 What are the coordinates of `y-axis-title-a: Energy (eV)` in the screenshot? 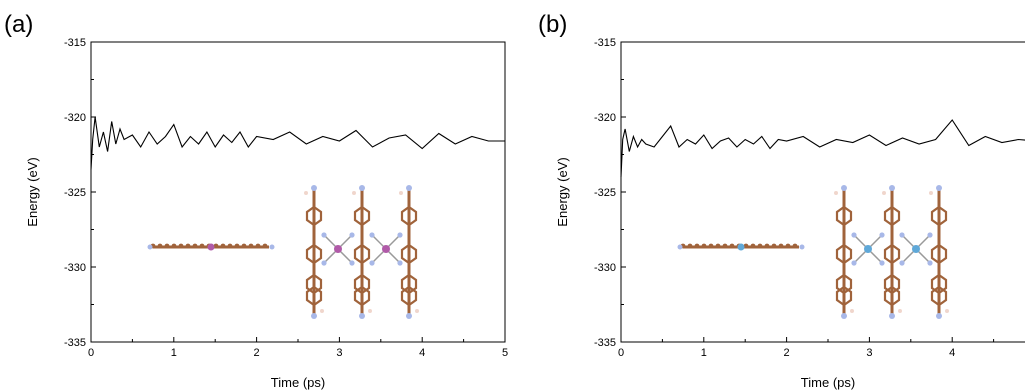 It's located at (32, 191).